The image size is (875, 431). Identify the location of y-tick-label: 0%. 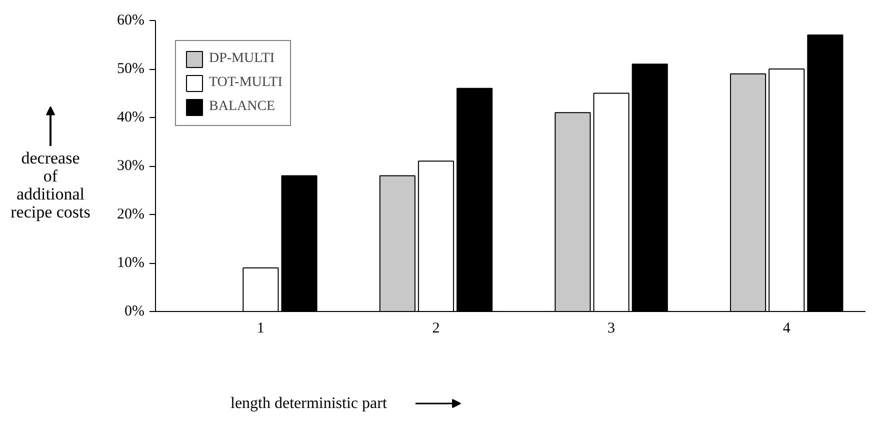
(134, 312).